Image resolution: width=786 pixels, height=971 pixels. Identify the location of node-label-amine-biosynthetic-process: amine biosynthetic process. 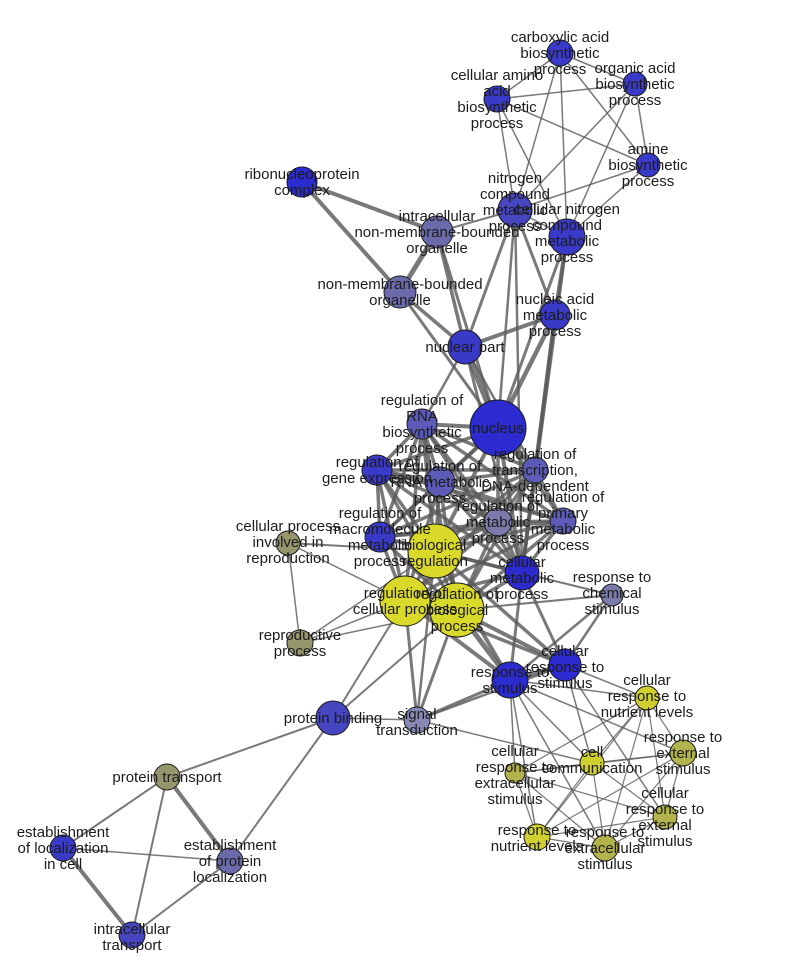
(648, 165).